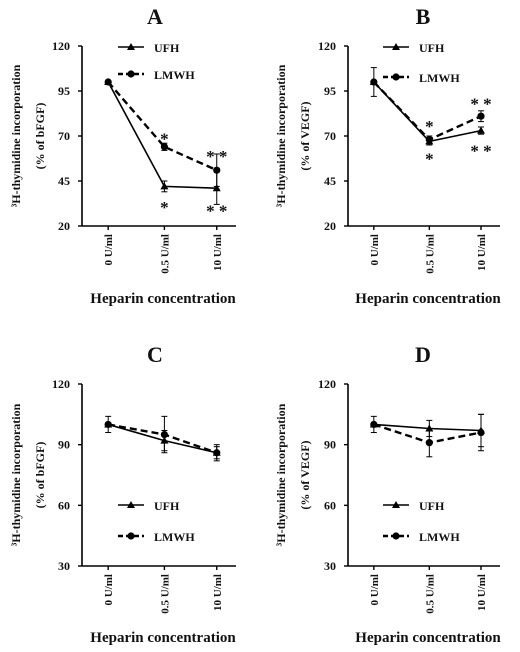  Describe the element at coordinates (155, 354) in the screenshot. I see `panel-letter: C` at that location.